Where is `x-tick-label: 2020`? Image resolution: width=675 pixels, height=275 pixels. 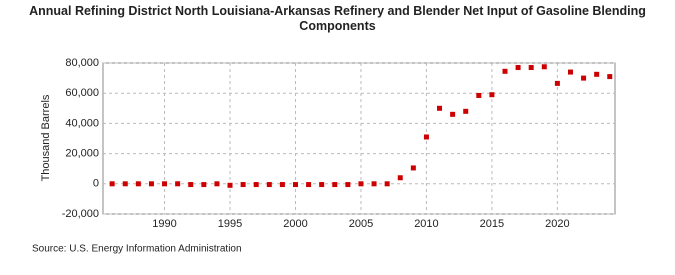
x-tick-label: 2020 is located at coordinates (557, 224).